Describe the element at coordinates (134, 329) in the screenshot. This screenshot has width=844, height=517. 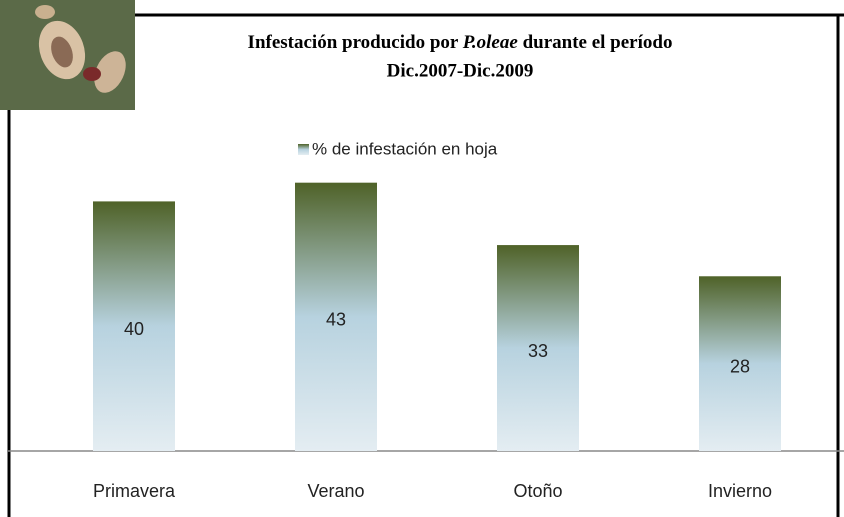
I see `data-label: 40` at that location.